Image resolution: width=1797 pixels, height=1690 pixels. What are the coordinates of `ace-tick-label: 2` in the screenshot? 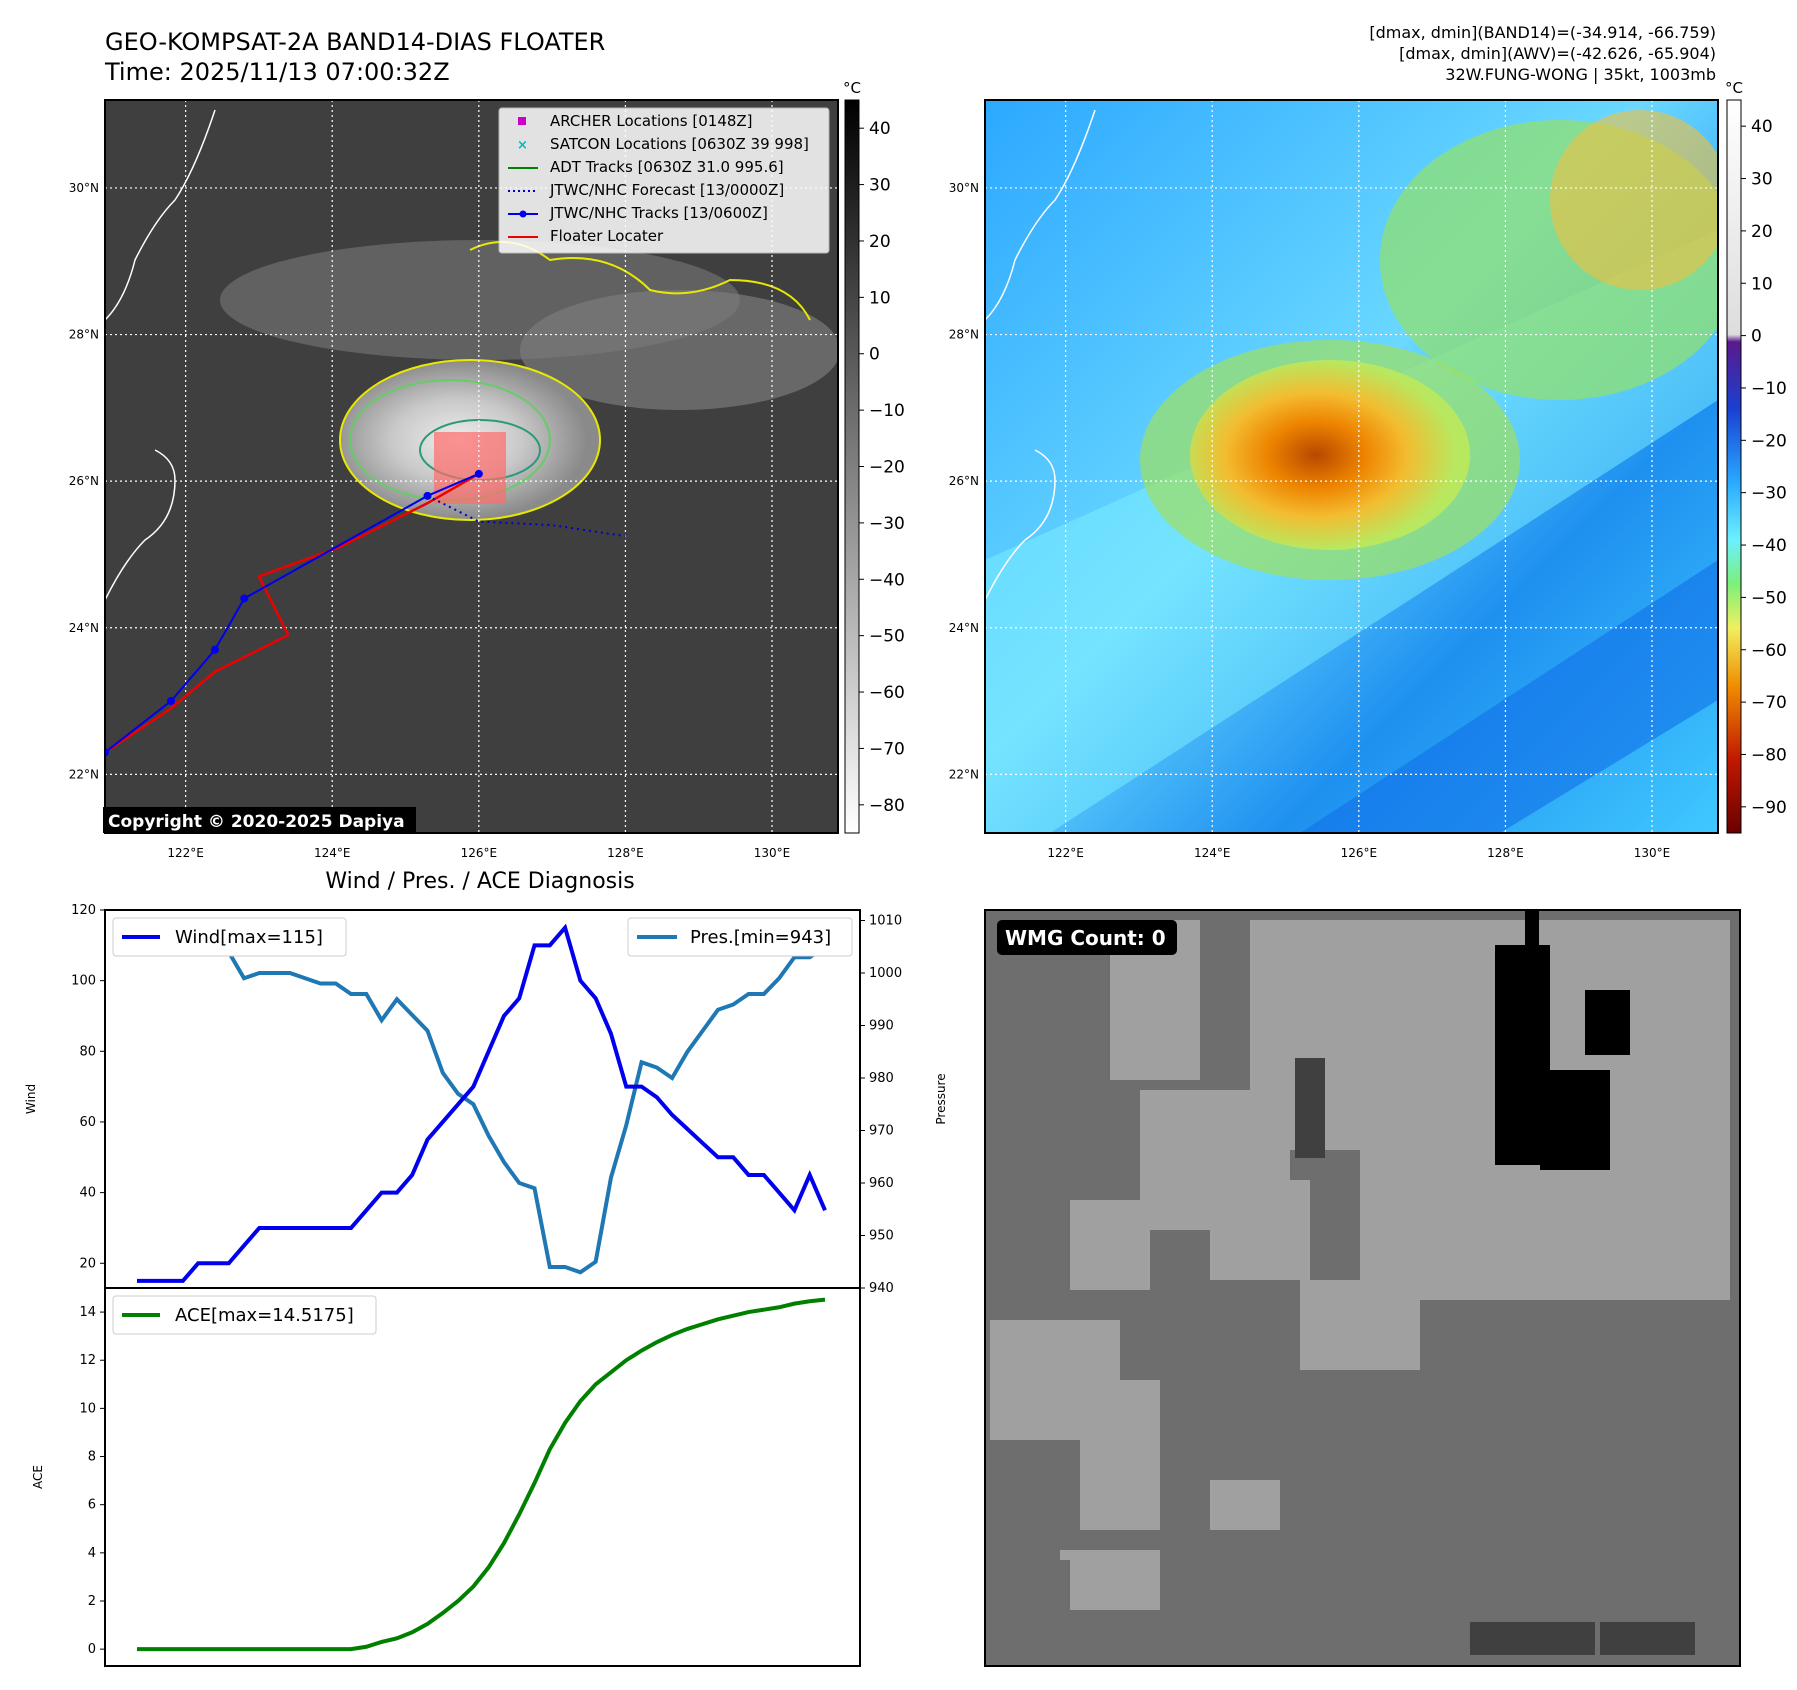 It's located at (92, 1601).